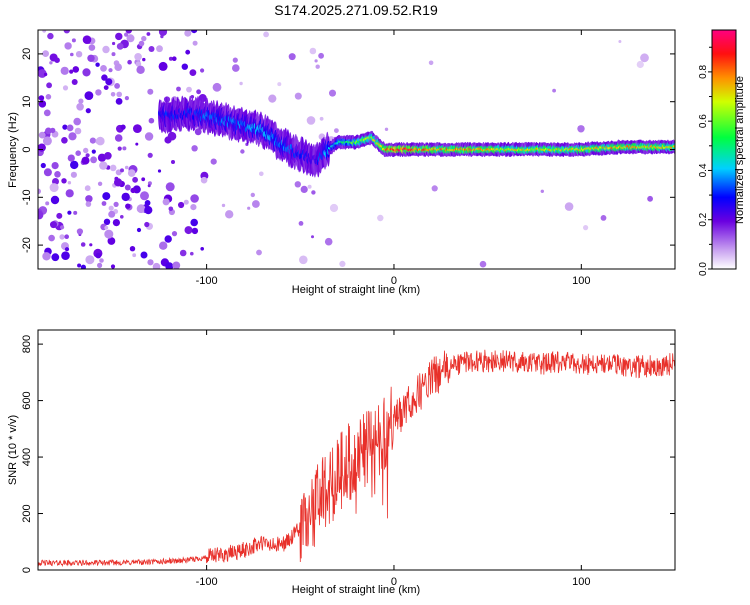 The image size is (750, 605). I want to click on colorbar-label: Normalized spectral amplitude, so click(740, 150).